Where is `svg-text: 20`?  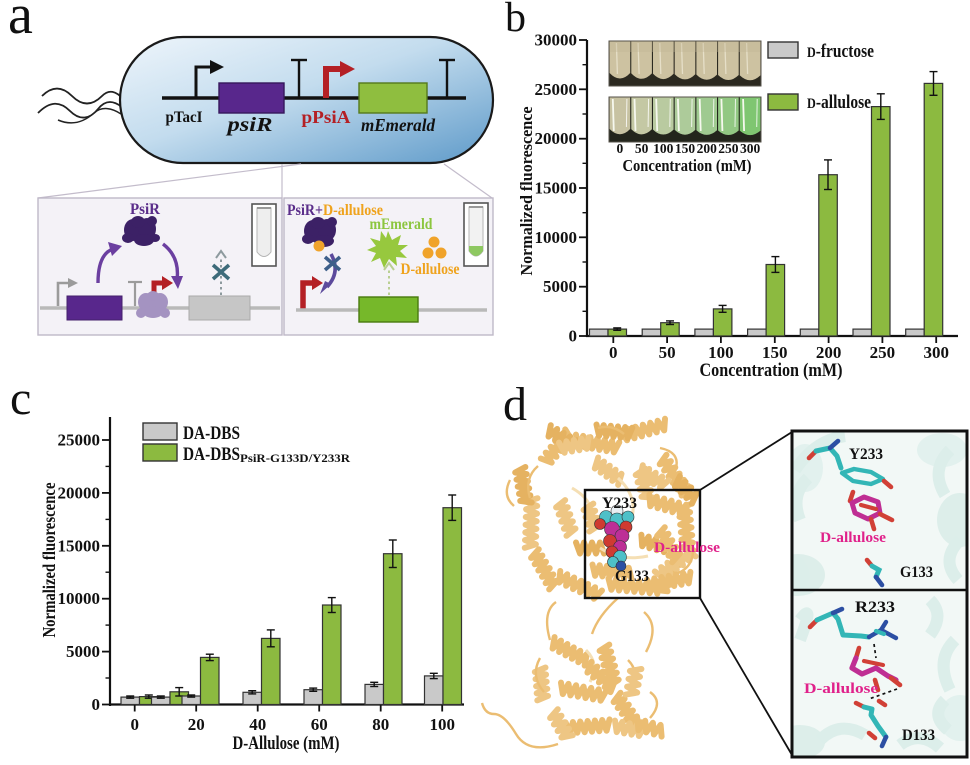
svg-text: 20 is located at coordinates (196, 724).